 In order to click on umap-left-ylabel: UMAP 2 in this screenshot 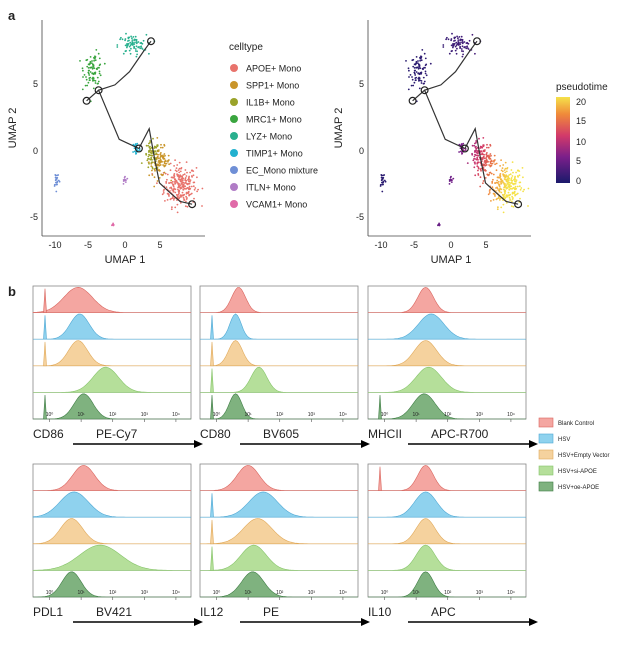, I will do `click(13, 128)`.